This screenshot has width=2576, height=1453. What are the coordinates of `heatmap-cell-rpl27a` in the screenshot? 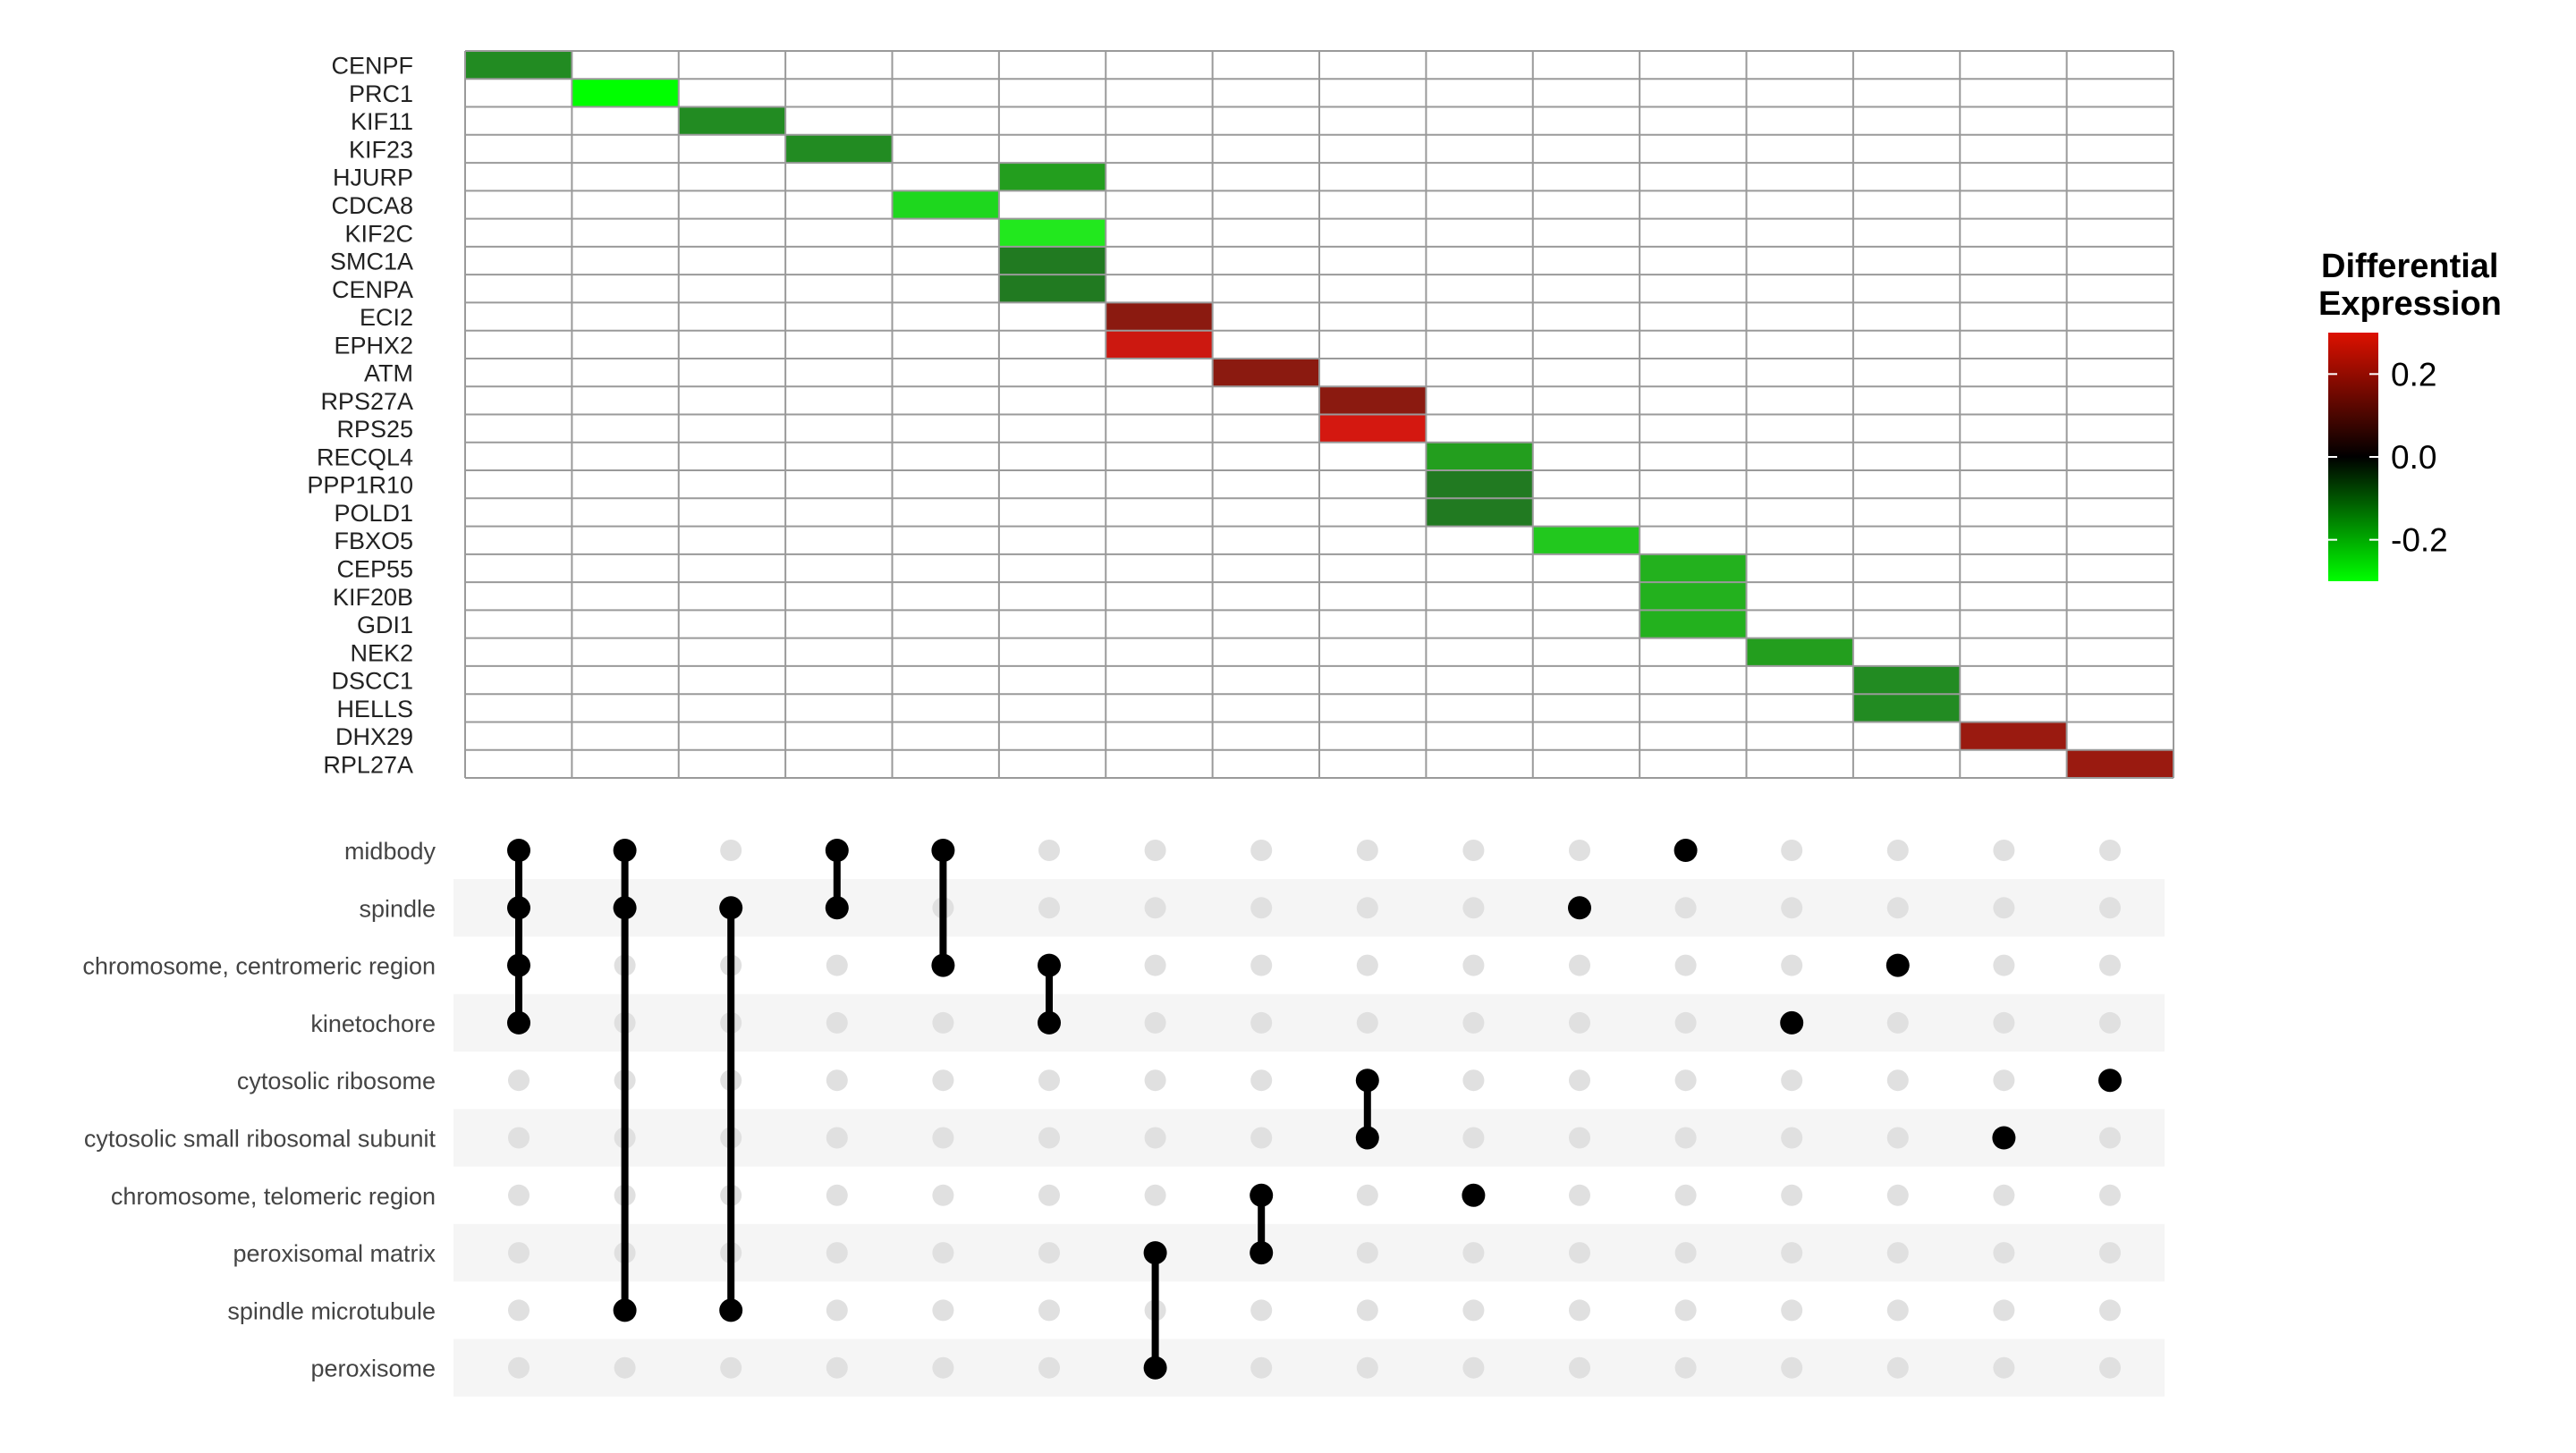 It's located at (2120, 763).